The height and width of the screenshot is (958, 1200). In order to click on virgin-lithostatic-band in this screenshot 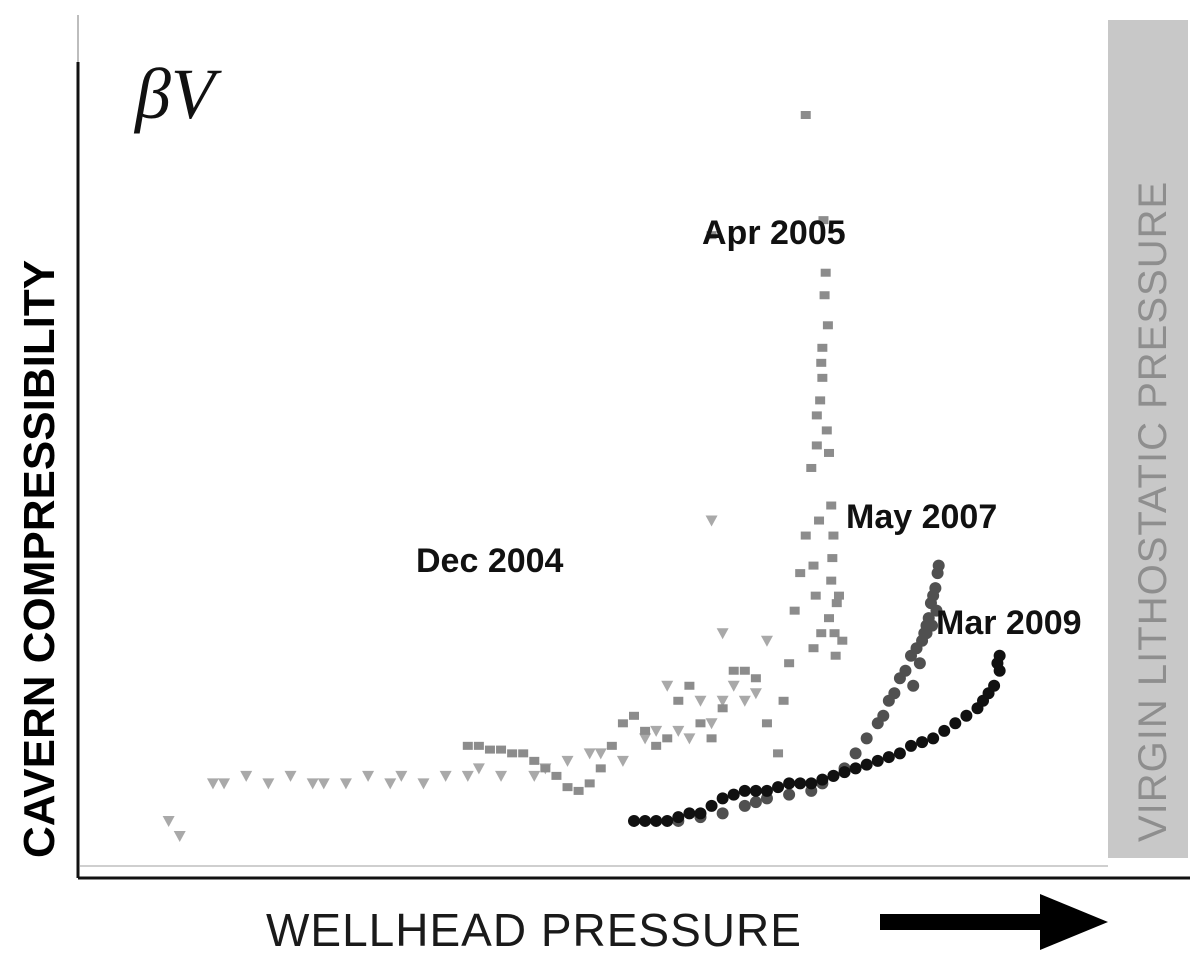, I will do `click(1148, 439)`.